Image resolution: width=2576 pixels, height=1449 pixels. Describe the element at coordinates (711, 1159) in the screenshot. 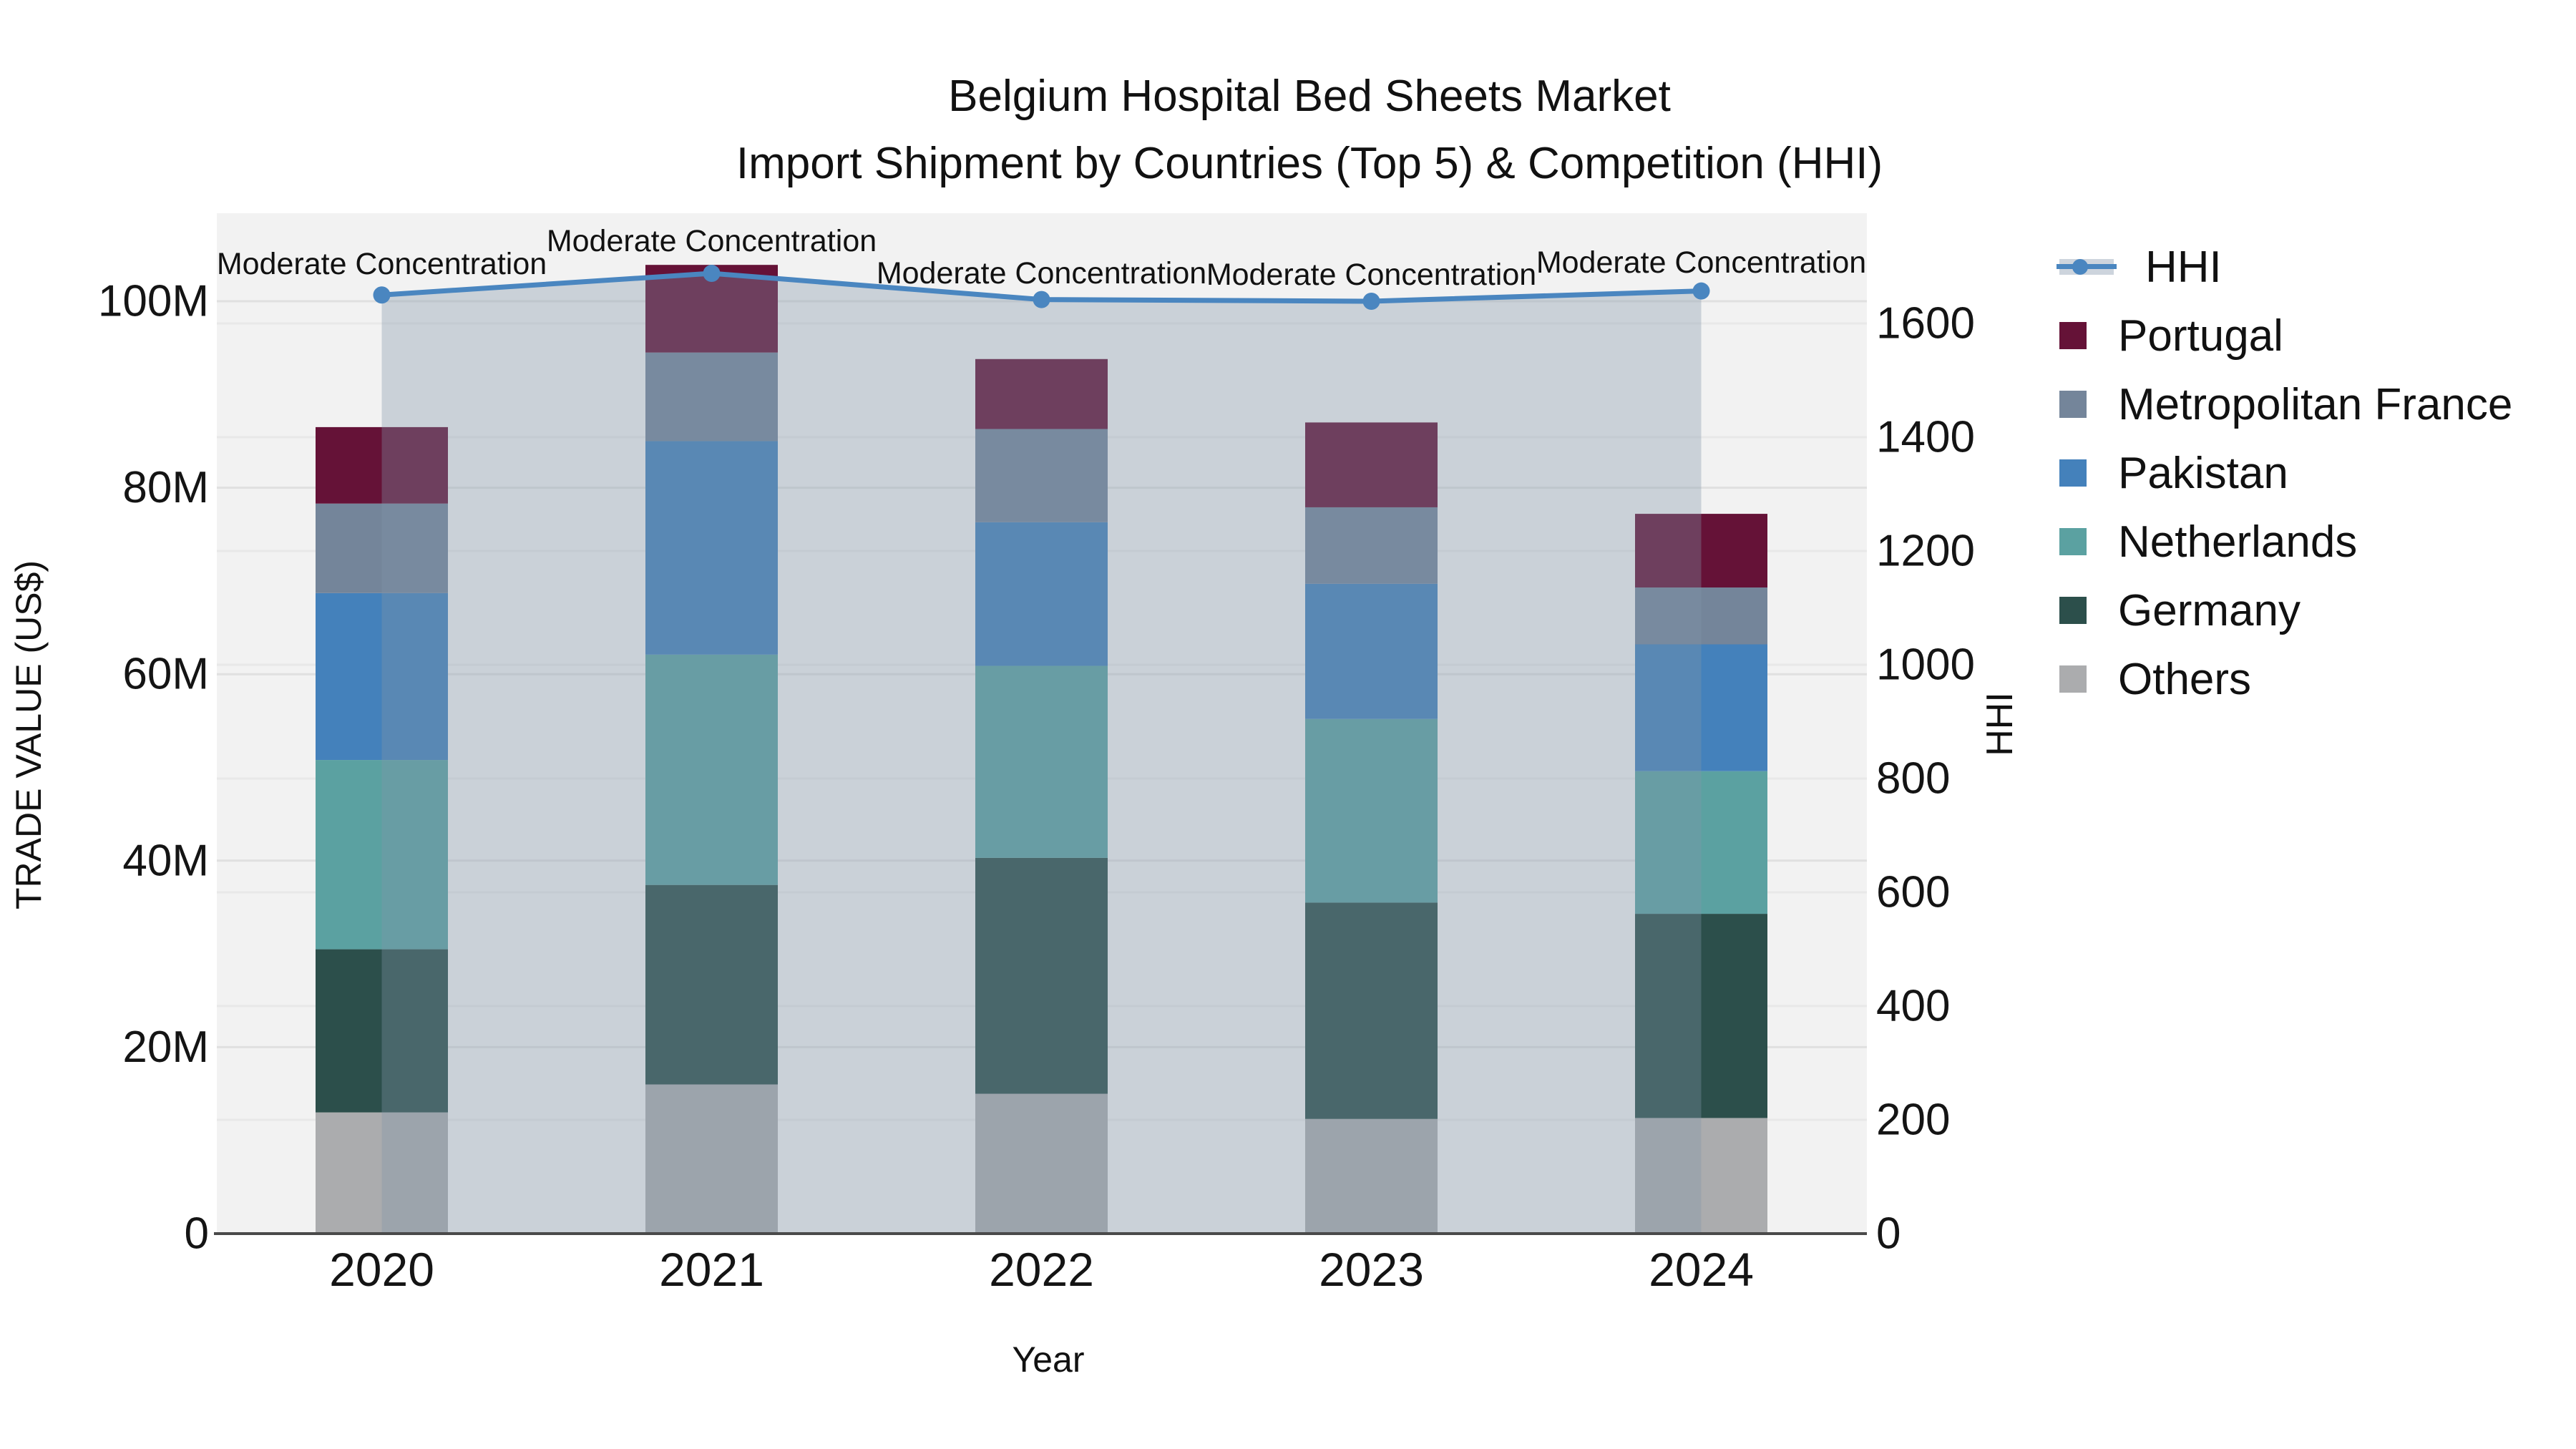

I see `bar-segment-2021-others` at that location.